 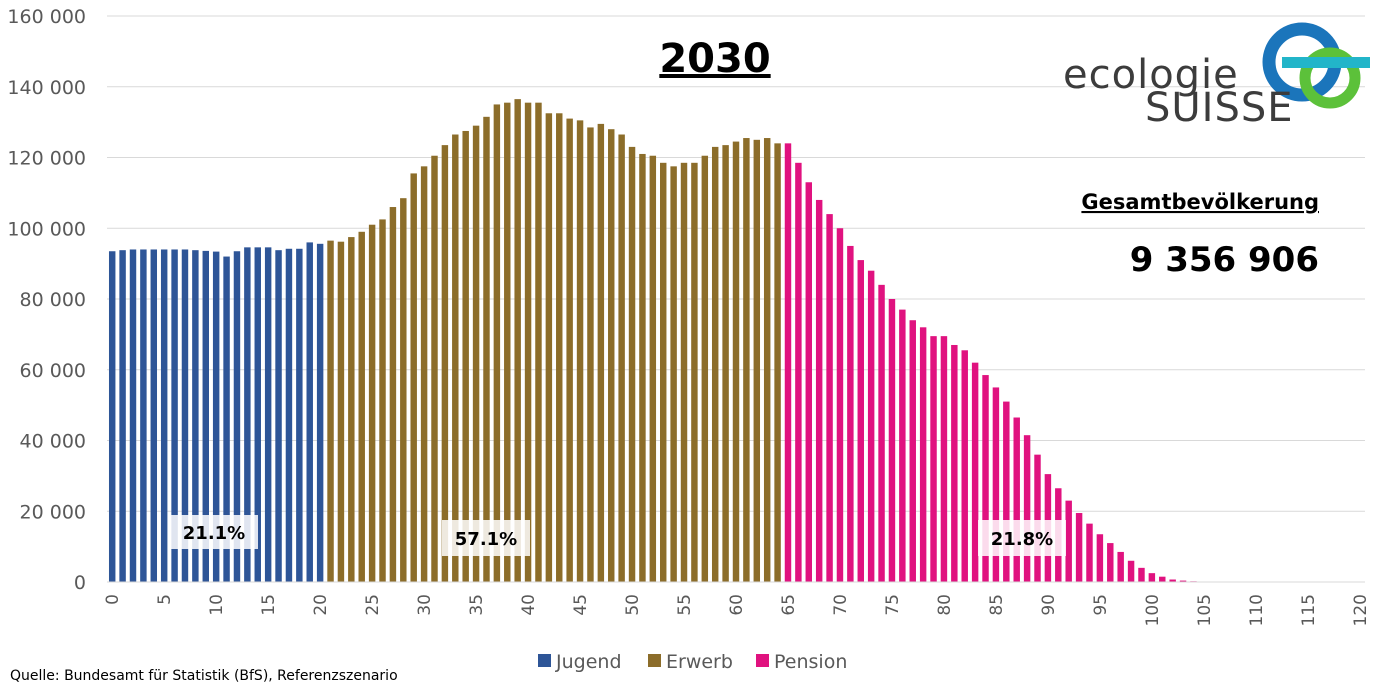 I want to click on x-tick-label: 120, so click(x=1361, y=610).